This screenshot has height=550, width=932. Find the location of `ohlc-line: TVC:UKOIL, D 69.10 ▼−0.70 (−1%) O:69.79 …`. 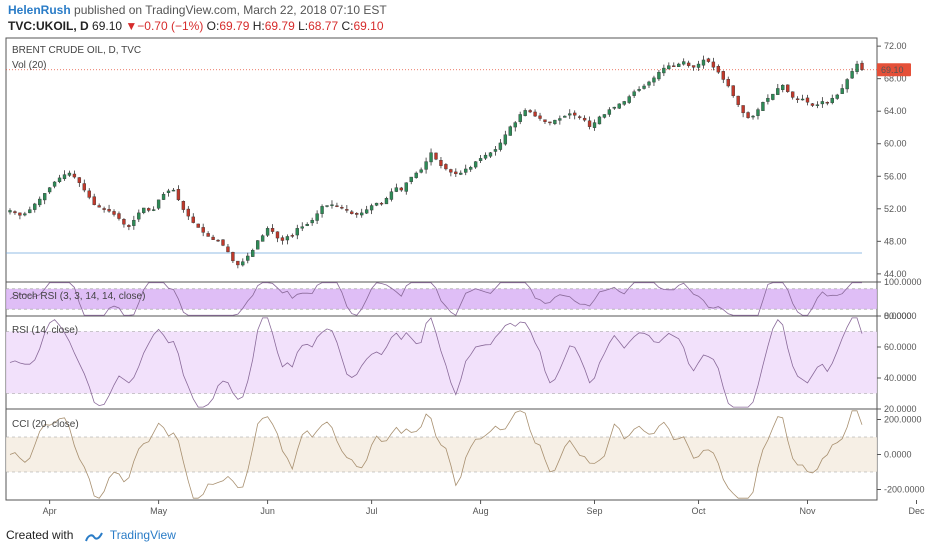

ohlc-line: TVC:UKOIL, D 69.10 ▼−0.70 (−1%) O:69.79 … is located at coordinates (196, 26).